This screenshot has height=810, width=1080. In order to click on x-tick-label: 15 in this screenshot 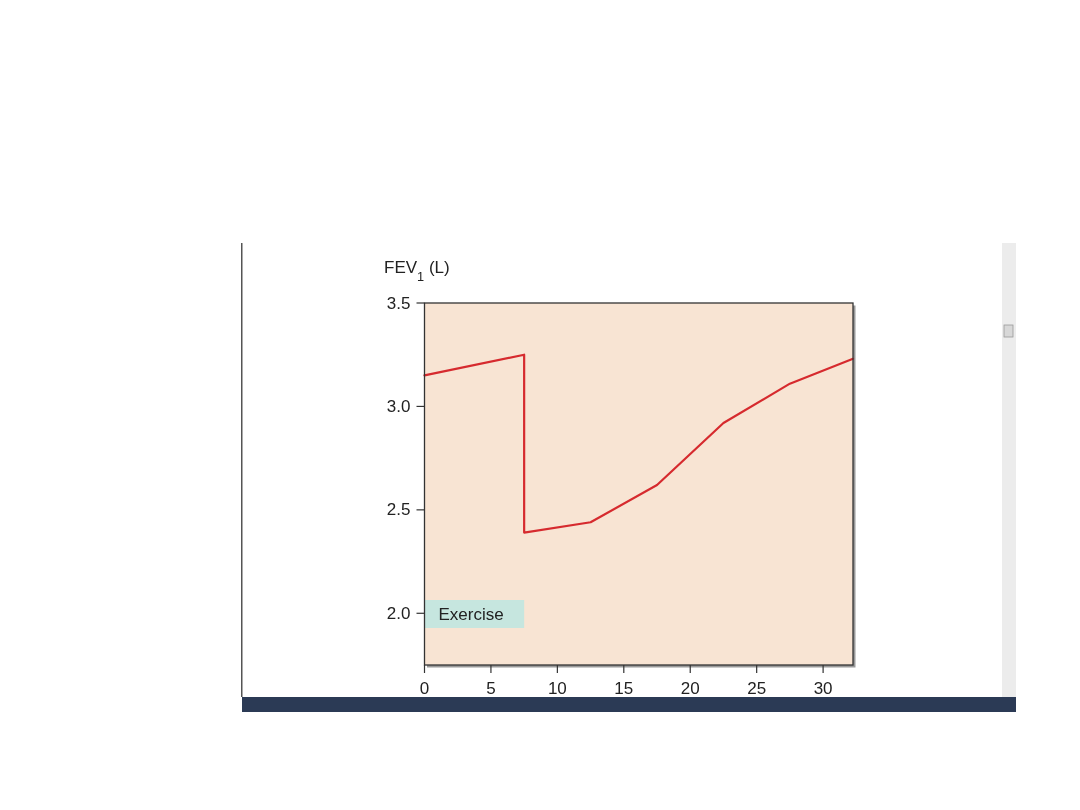, I will do `click(624, 688)`.